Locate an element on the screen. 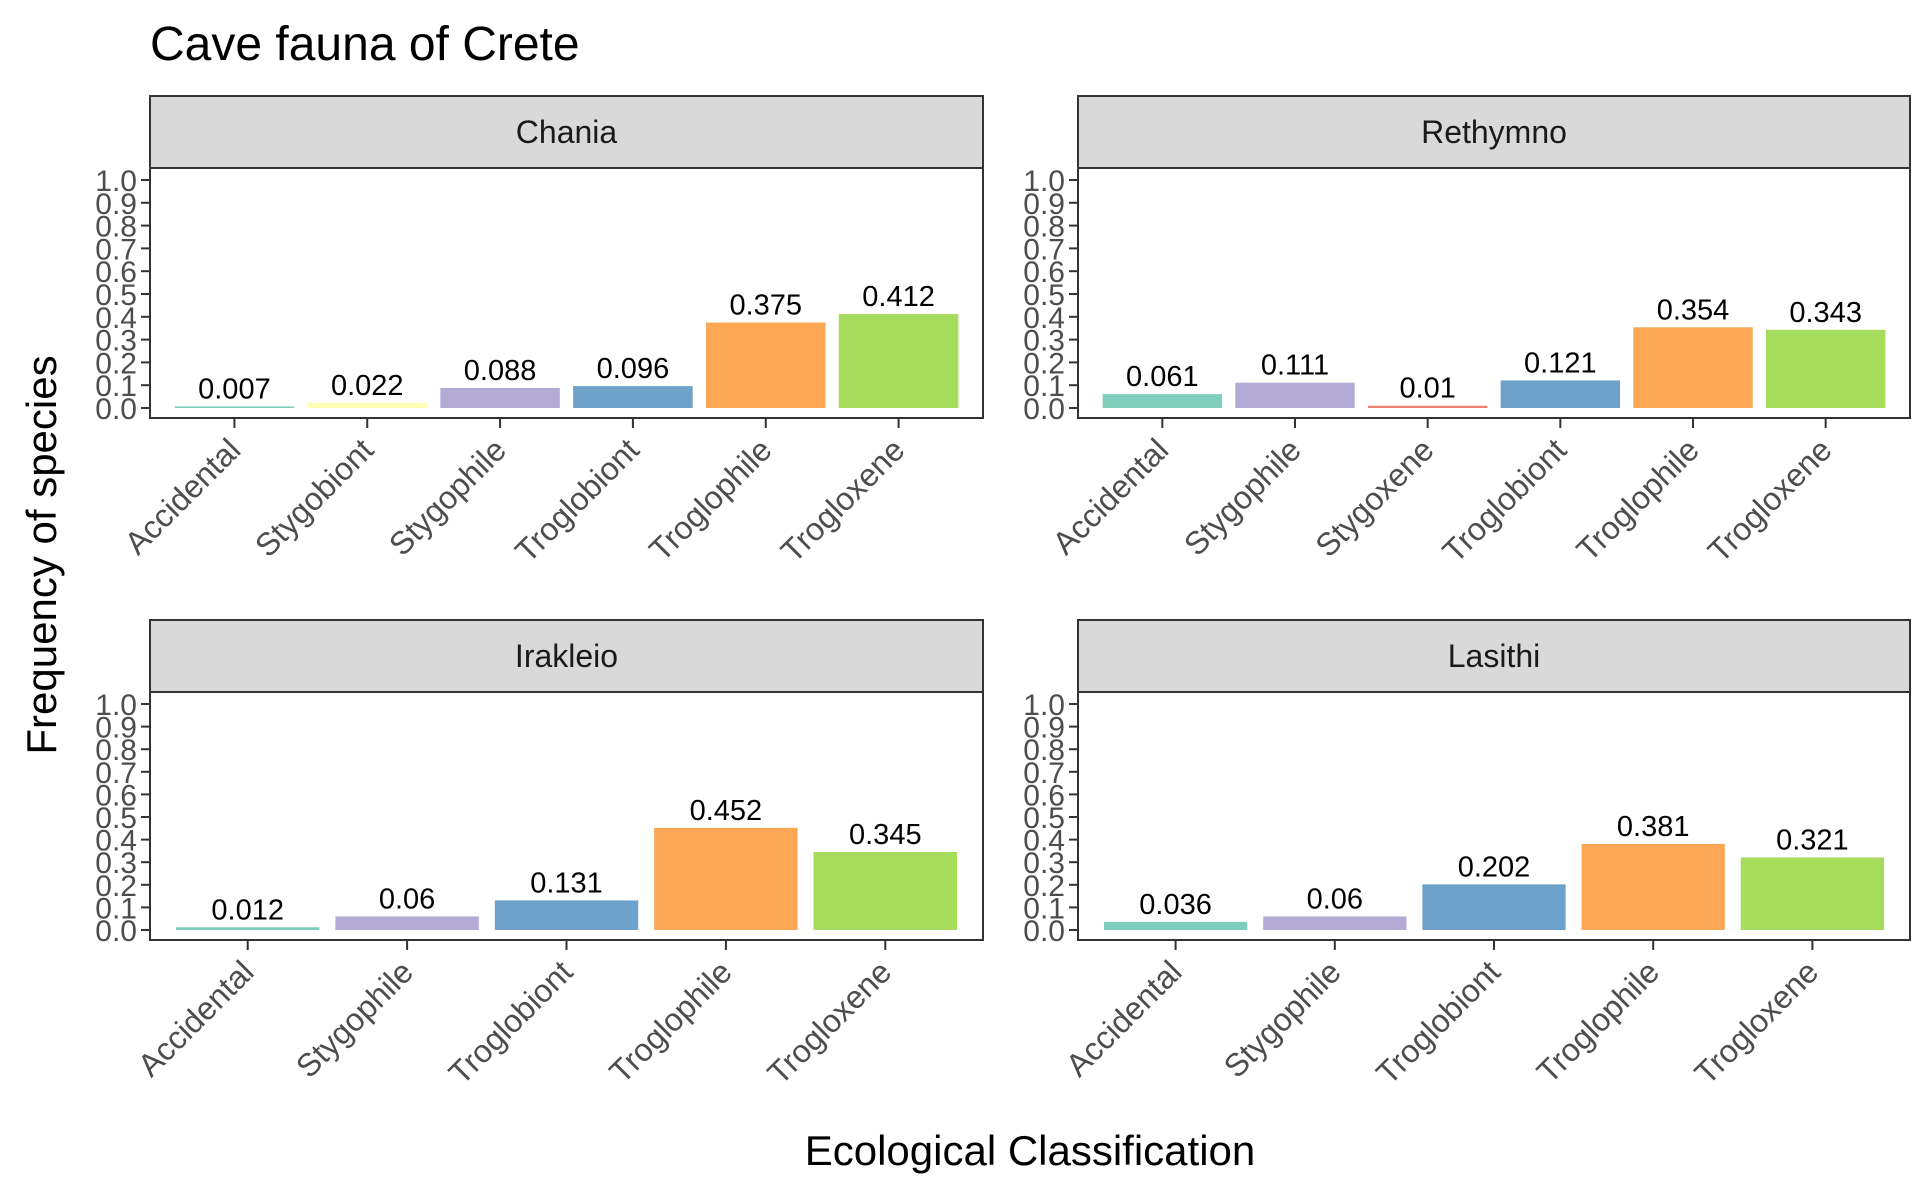 This screenshot has height=1191, width=1928. data-label: 0.131 is located at coordinates (566, 883).